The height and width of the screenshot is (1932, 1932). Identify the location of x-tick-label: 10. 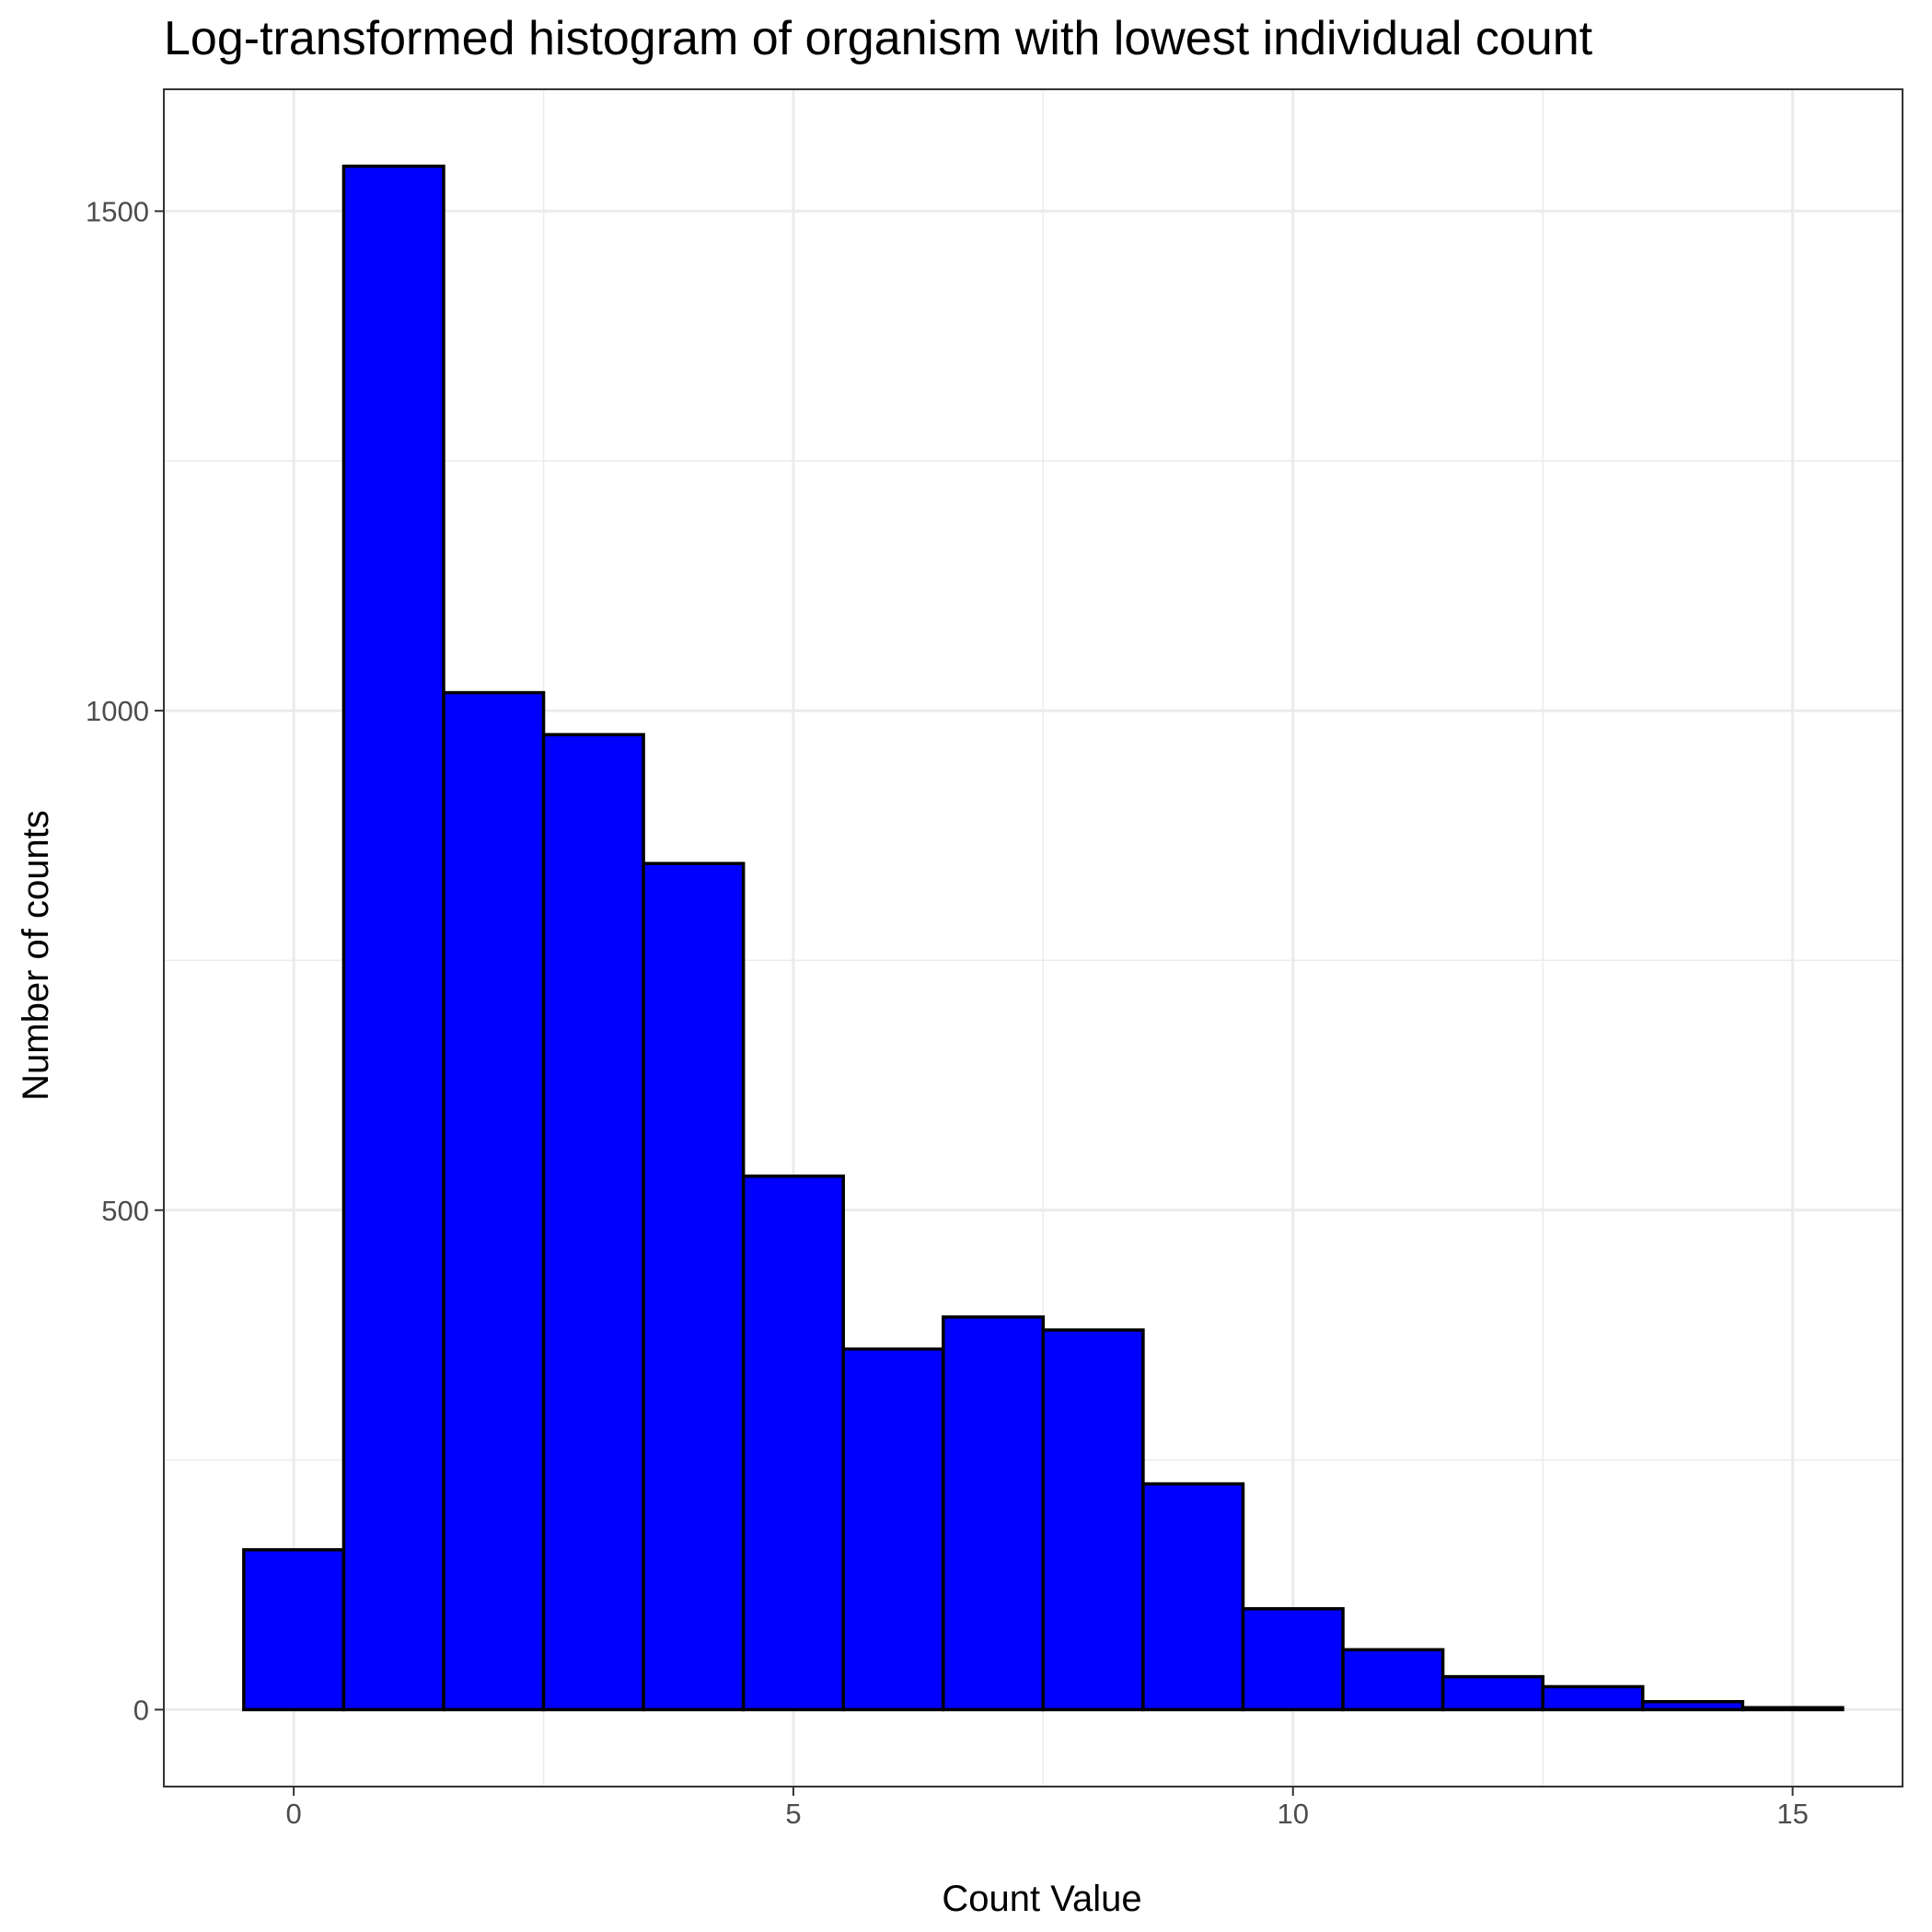
(1294, 1814).